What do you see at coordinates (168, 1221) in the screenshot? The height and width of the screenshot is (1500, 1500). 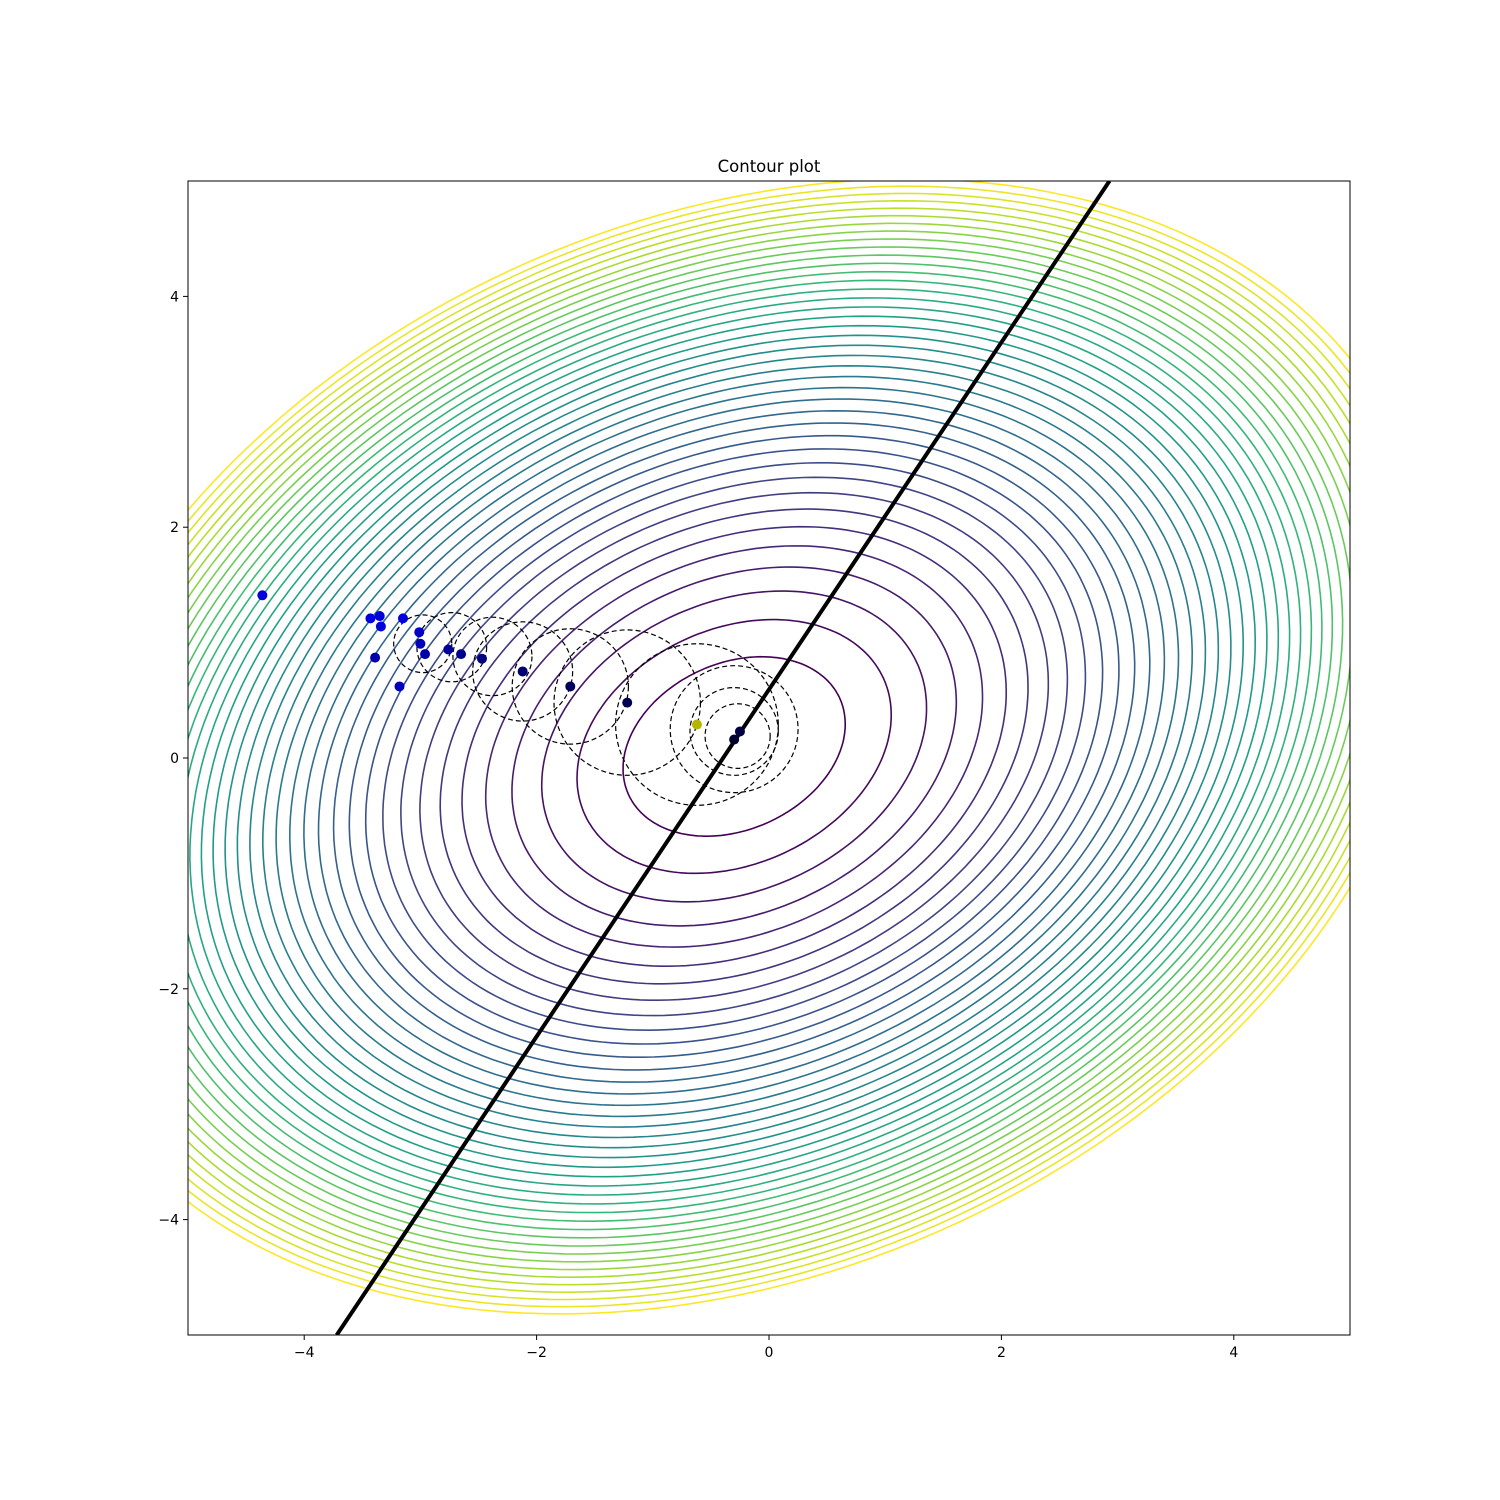 I see `y-tick-label: −4` at bounding box center [168, 1221].